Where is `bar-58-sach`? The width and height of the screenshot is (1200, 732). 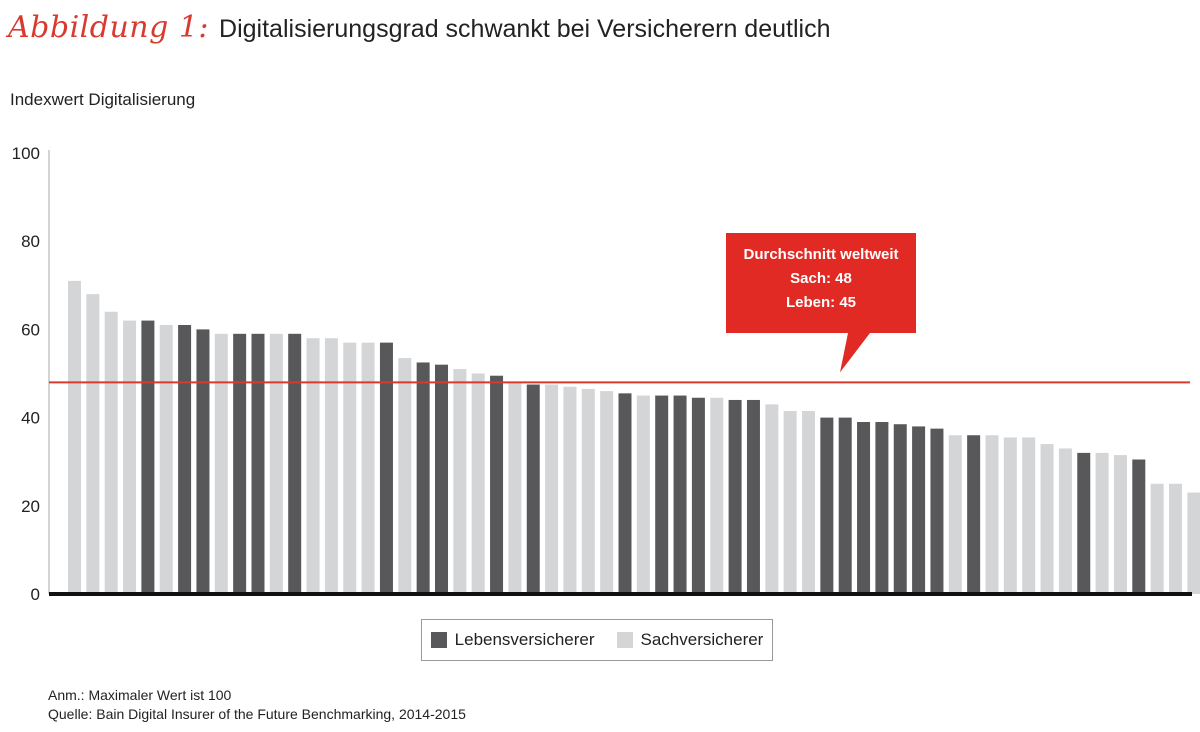
bar-58-sach is located at coordinates (1120, 524).